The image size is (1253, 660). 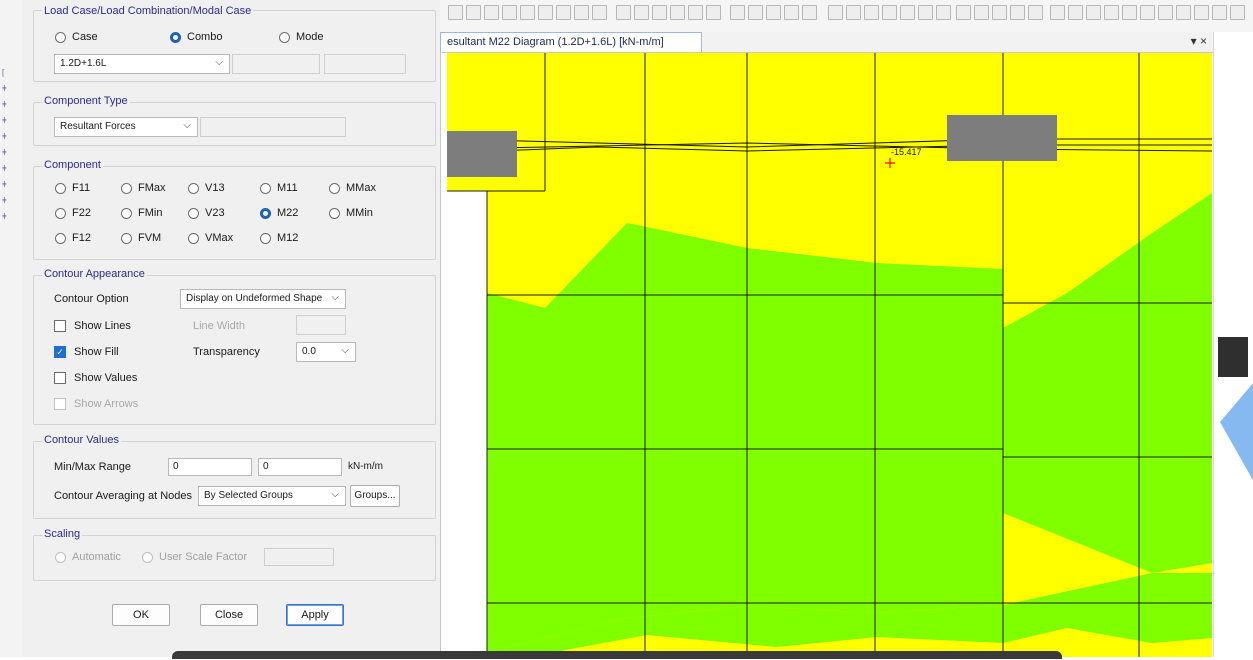 I want to click on contour-averaging-select: By Selected Groups ⌵, so click(x=272, y=496).